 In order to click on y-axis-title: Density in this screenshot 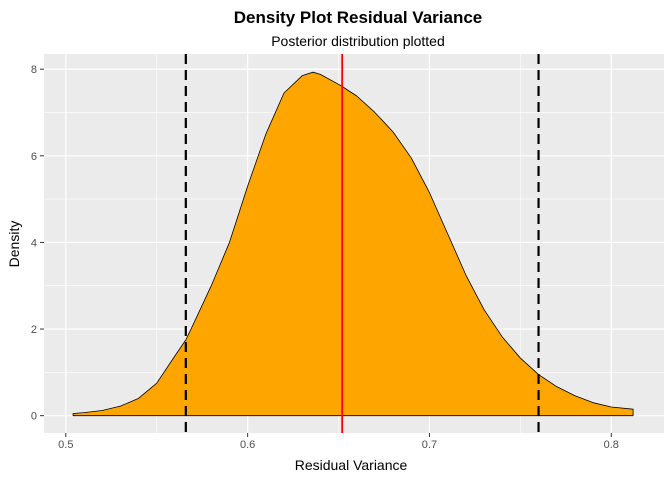, I will do `click(14, 244)`.